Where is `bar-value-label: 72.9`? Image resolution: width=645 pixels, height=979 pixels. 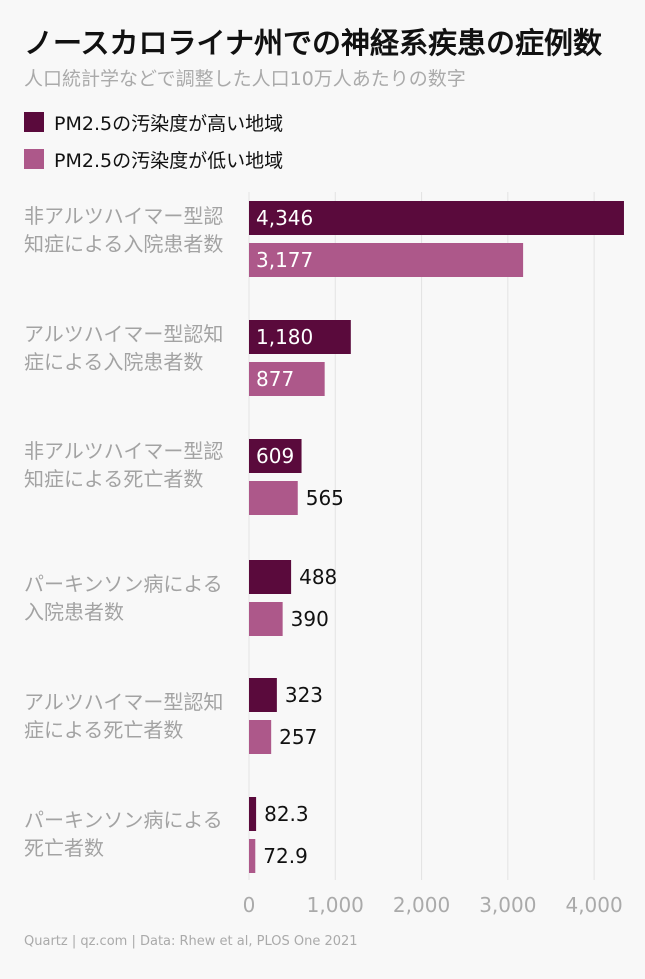
bar-value-label: 72.9 is located at coordinates (285, 856).